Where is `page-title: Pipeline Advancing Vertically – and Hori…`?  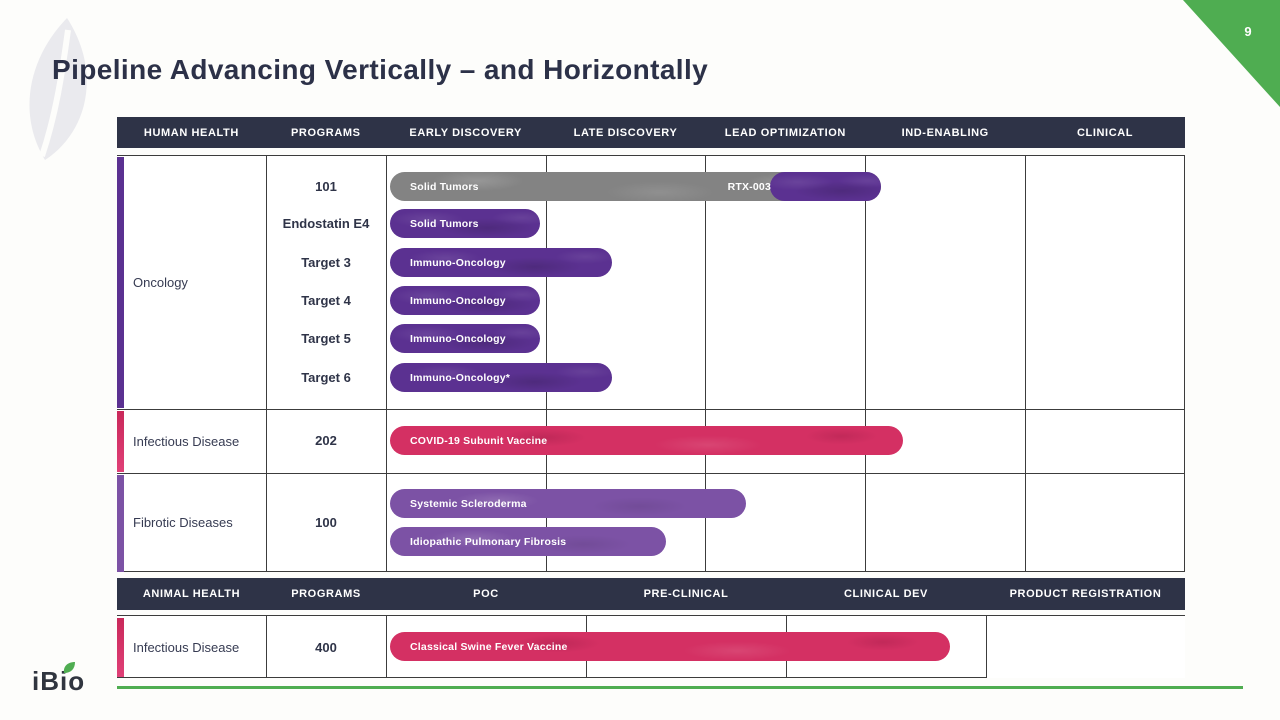 page-title: Pipeline Advancing Vertically – and Hori… is located at coordinates (380, 69).